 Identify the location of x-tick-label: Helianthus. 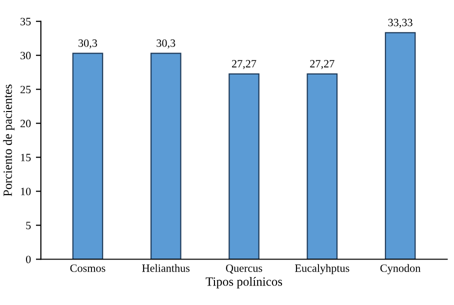
(166, 268).